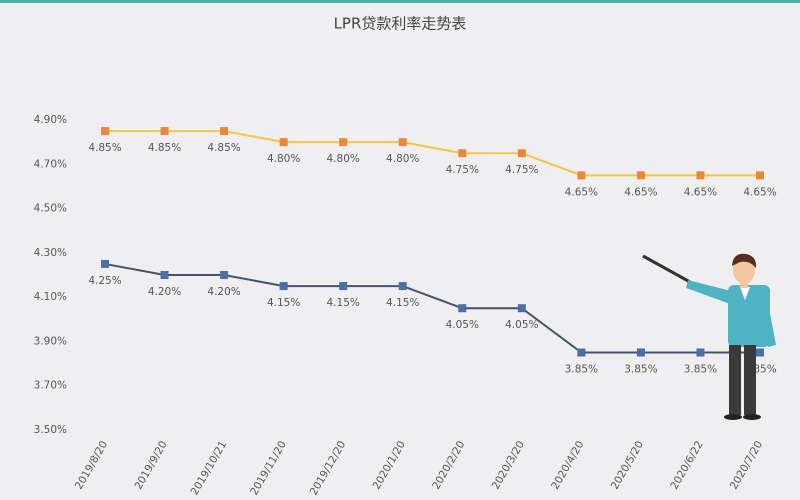 This screenshot has height=500, width=800. What do you see at coordinates (50, 341) in the screenshot?
I see `y-tick-label: 3.90%` at bounding box center [50, 341].